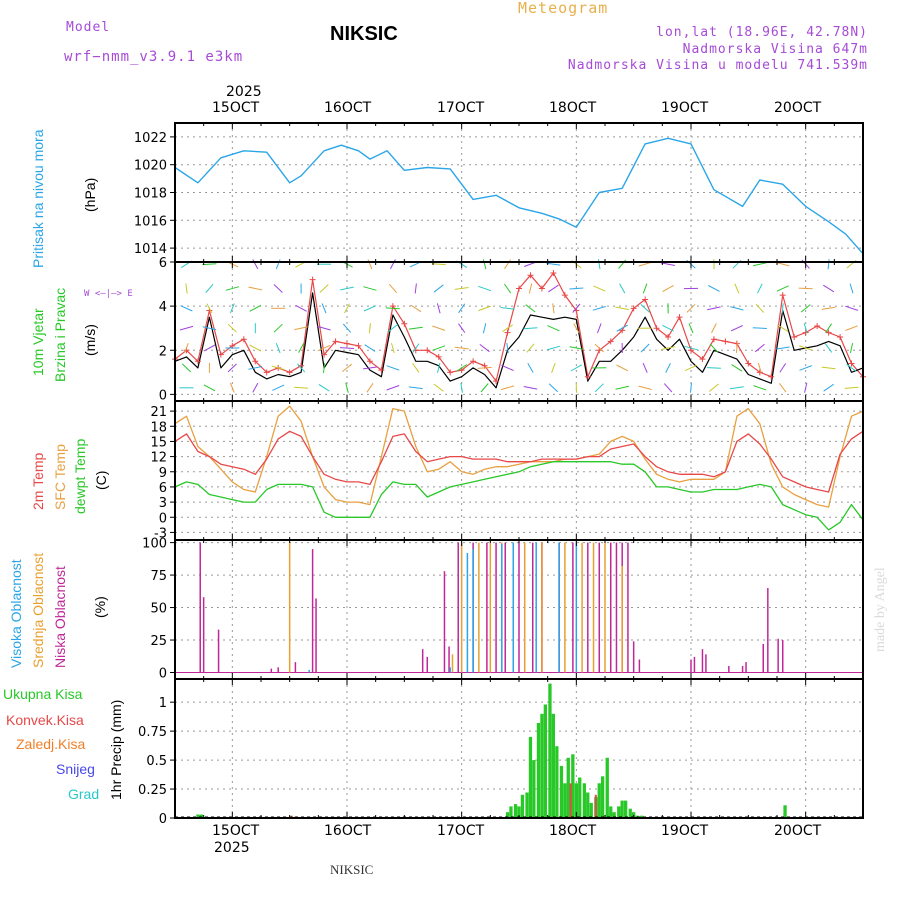 The image size is (900, 900). Describe the element at coordinates (348, 108) in the screenshot. I see `day-label-top: 16OCT` at that location.